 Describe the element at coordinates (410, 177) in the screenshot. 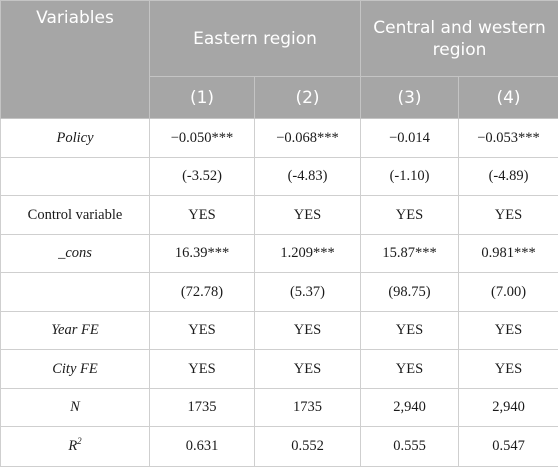

I see `table-cell: (-1.10)` at that location.